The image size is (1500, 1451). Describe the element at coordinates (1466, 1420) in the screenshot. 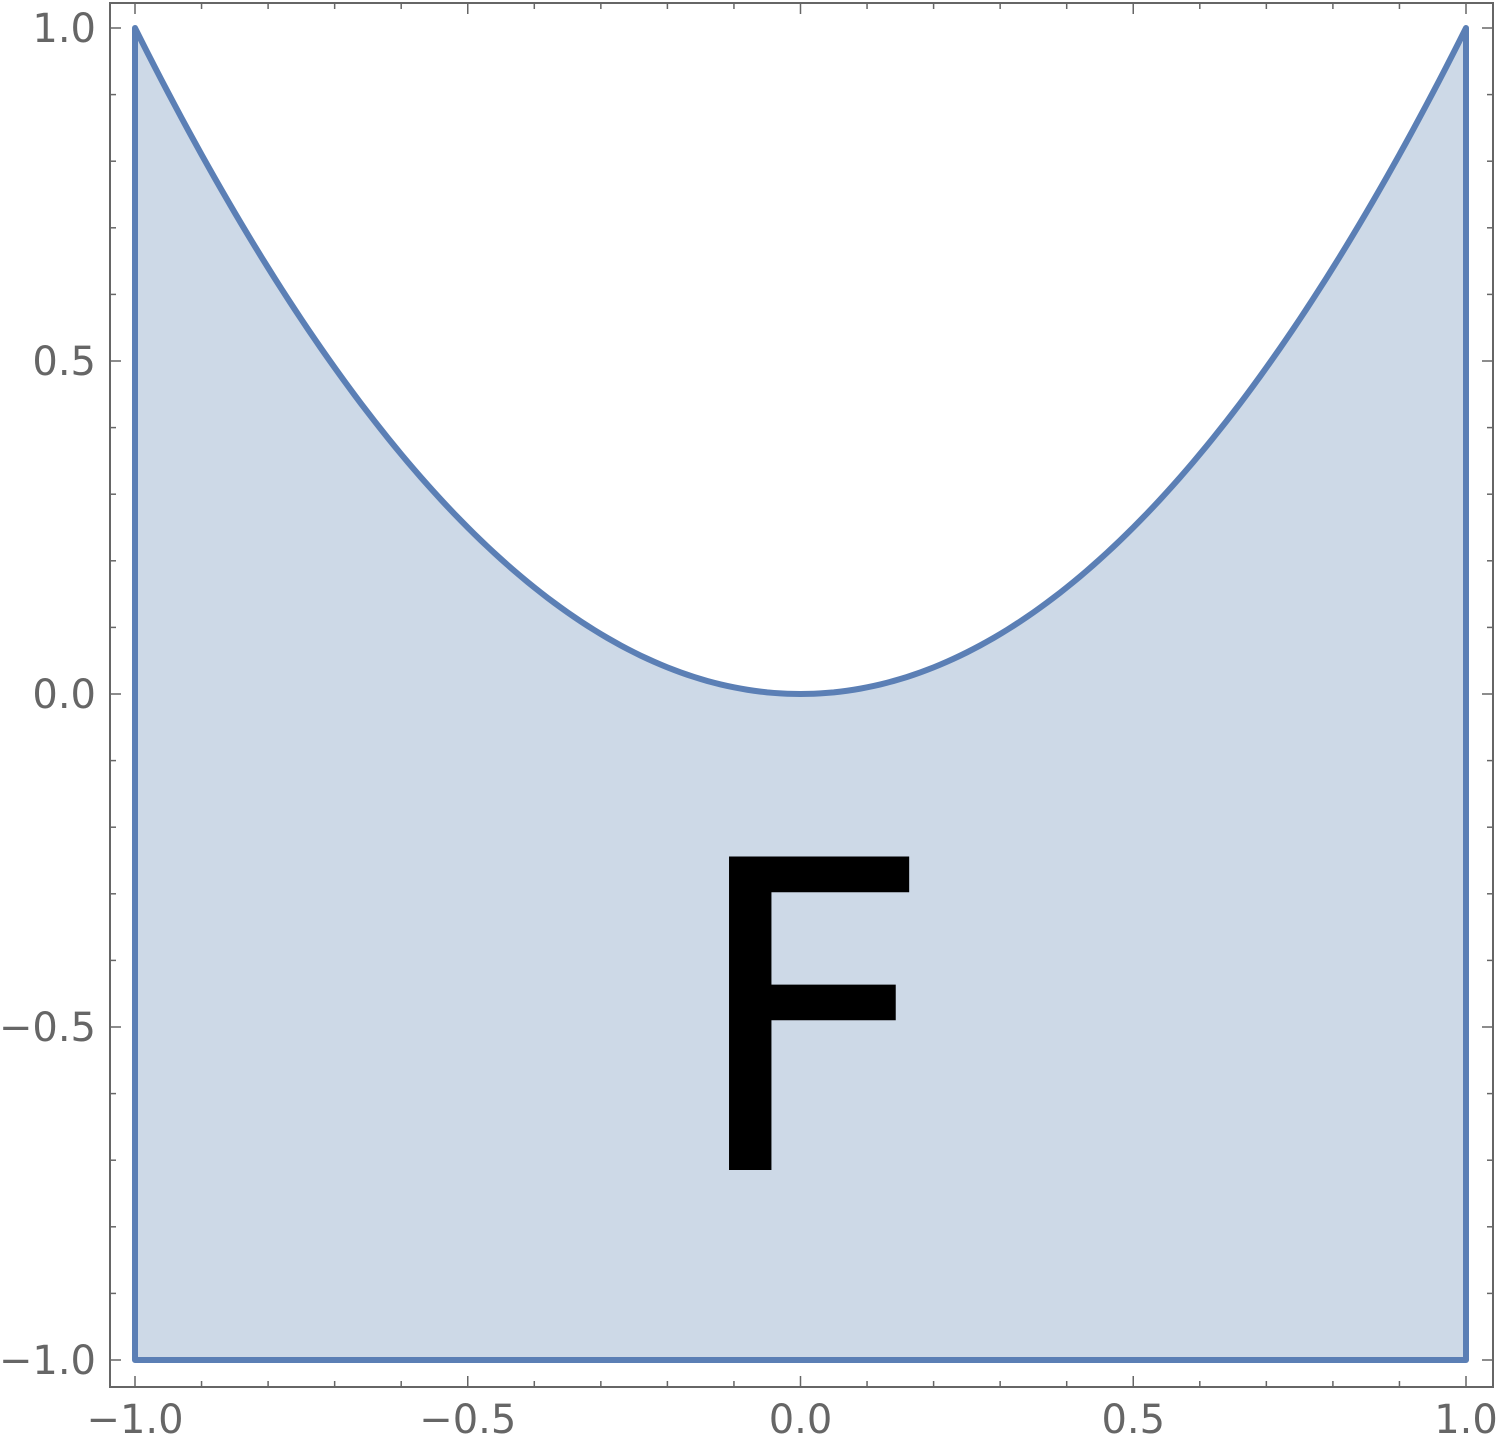

I see `x-tick-label: 1.0` at that location.